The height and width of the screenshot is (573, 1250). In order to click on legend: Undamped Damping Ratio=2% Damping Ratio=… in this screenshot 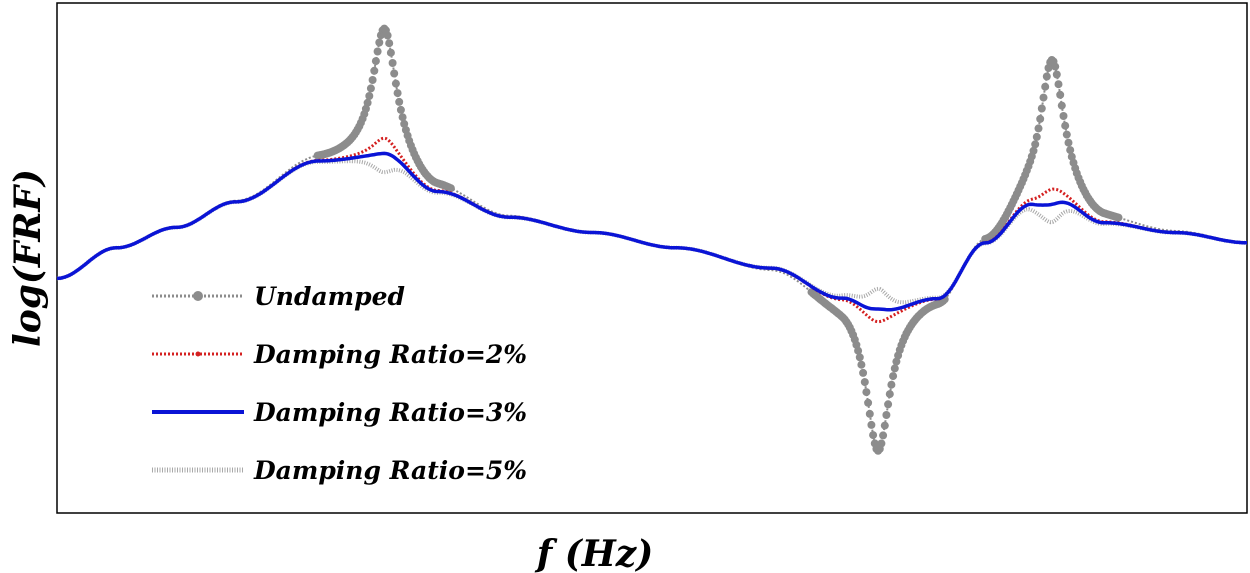, I will do `click(339, 383)`.